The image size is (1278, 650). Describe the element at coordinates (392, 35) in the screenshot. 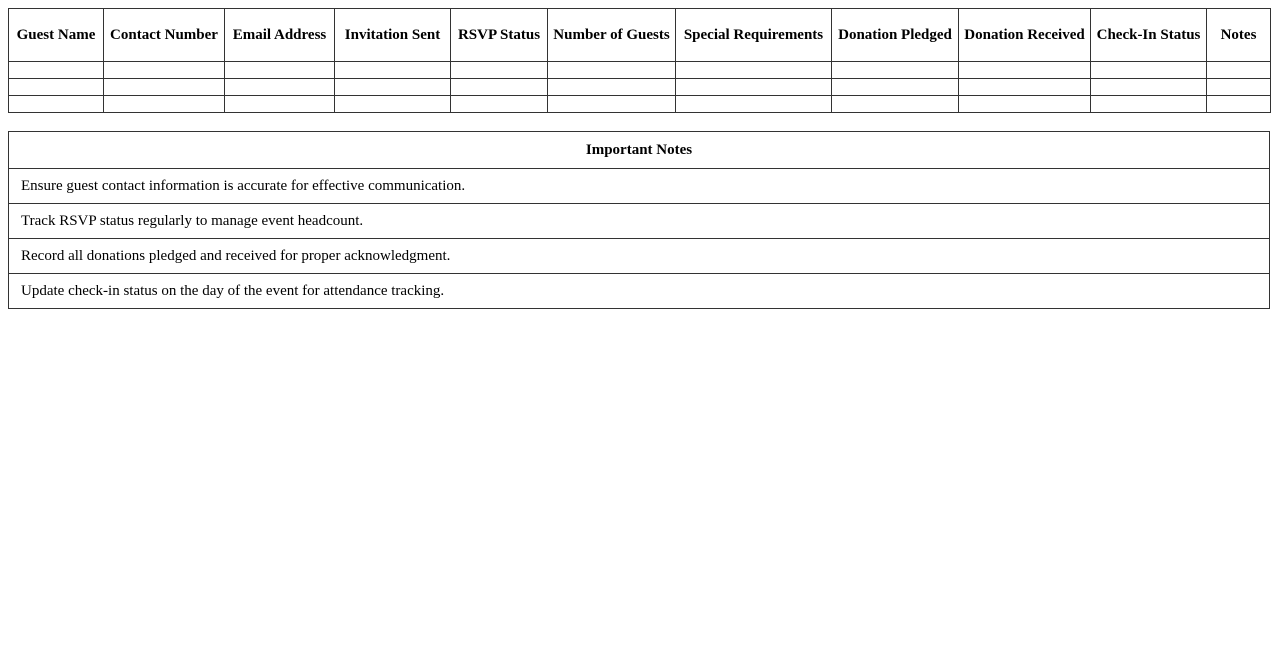

I see `header-invitation-sent: Invitation Sent` at that location.